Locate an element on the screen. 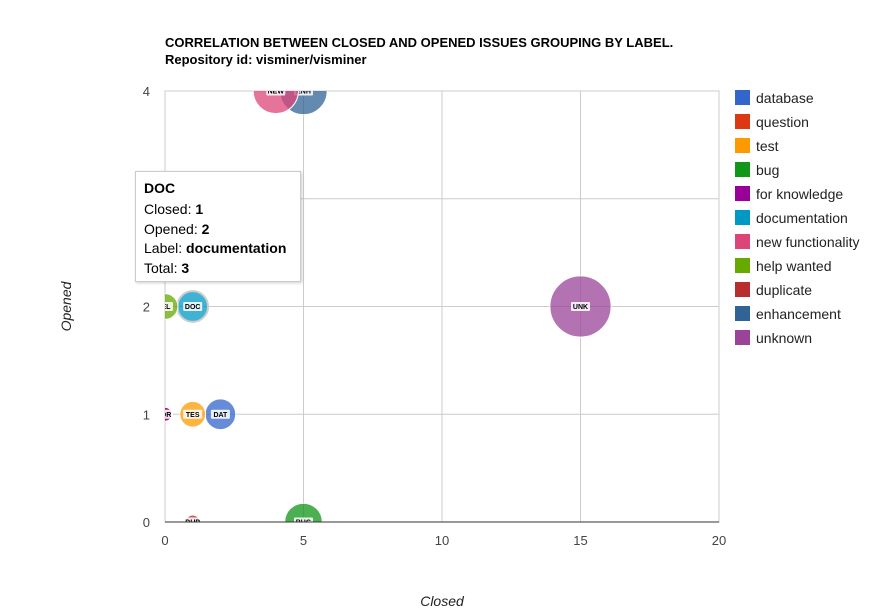 The height and width of the screenshot is (614, 880). bubble-bug is located at coordinates (303, 521).